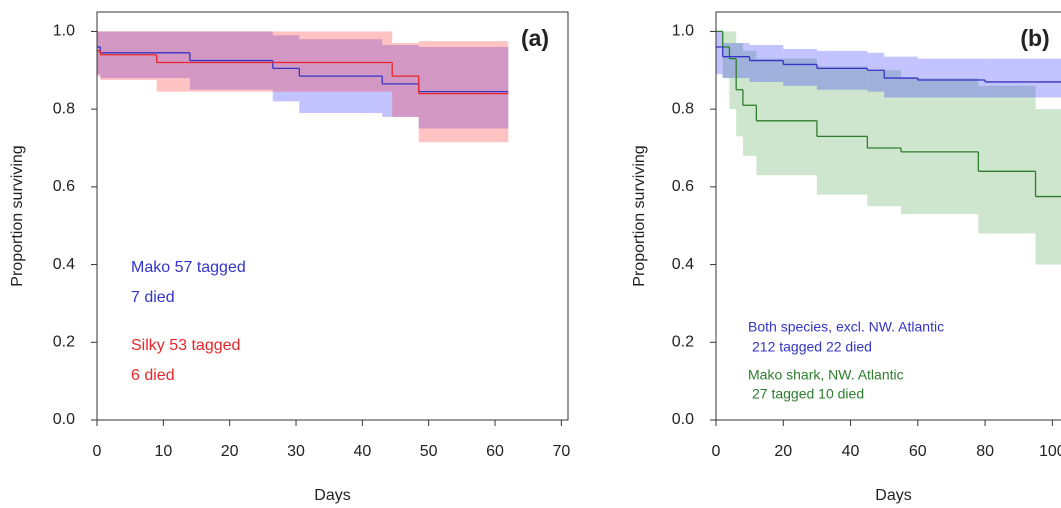 This screenshot has width=1061, height=508. Describe the element at coordinates (153, 297) in the screenshot. I see `legend-detail: 7 died` at that location.